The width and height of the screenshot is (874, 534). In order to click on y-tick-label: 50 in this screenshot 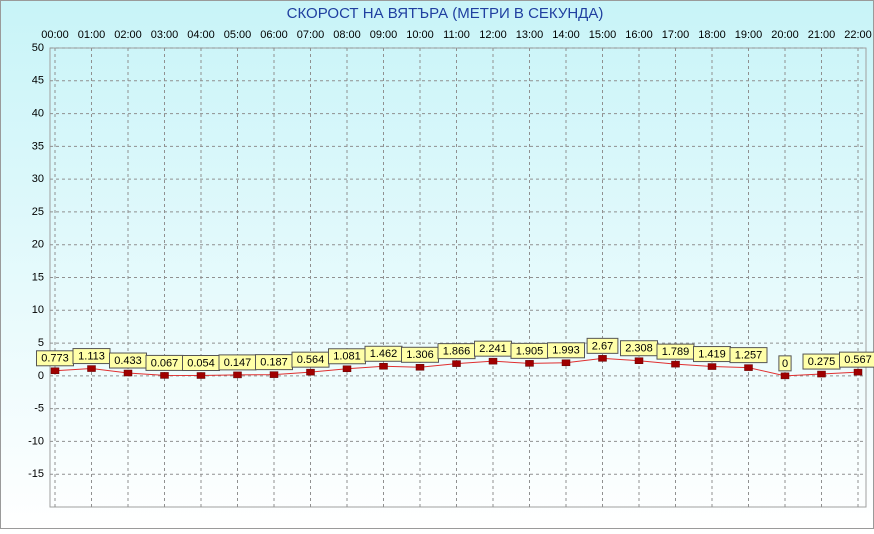, I will do `click(38, 48)`.